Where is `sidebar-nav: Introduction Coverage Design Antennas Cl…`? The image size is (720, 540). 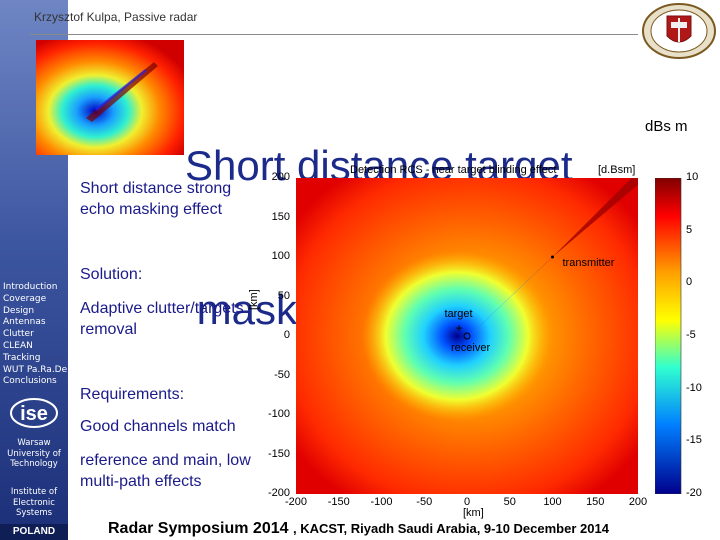
sidebar-nav: Introduction Coverage Design Antennas Cl… is located at coordinates (35, 335).